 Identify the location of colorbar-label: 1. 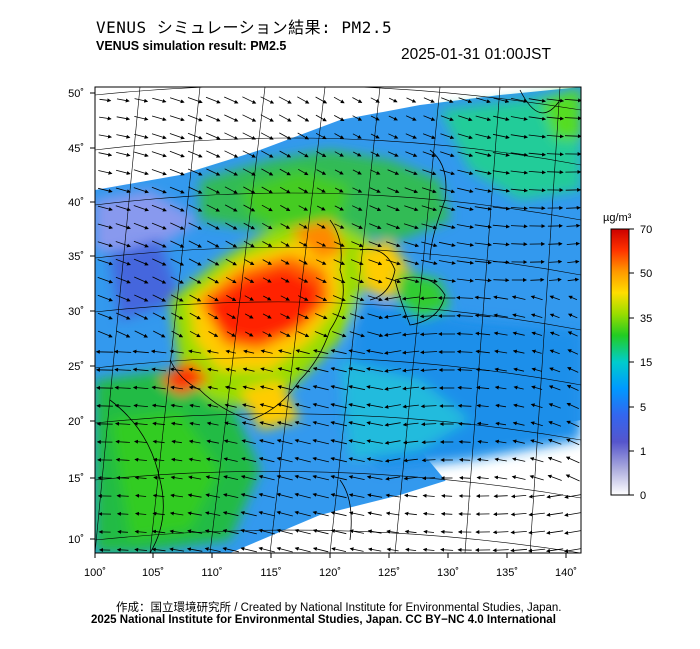
(643, 452).